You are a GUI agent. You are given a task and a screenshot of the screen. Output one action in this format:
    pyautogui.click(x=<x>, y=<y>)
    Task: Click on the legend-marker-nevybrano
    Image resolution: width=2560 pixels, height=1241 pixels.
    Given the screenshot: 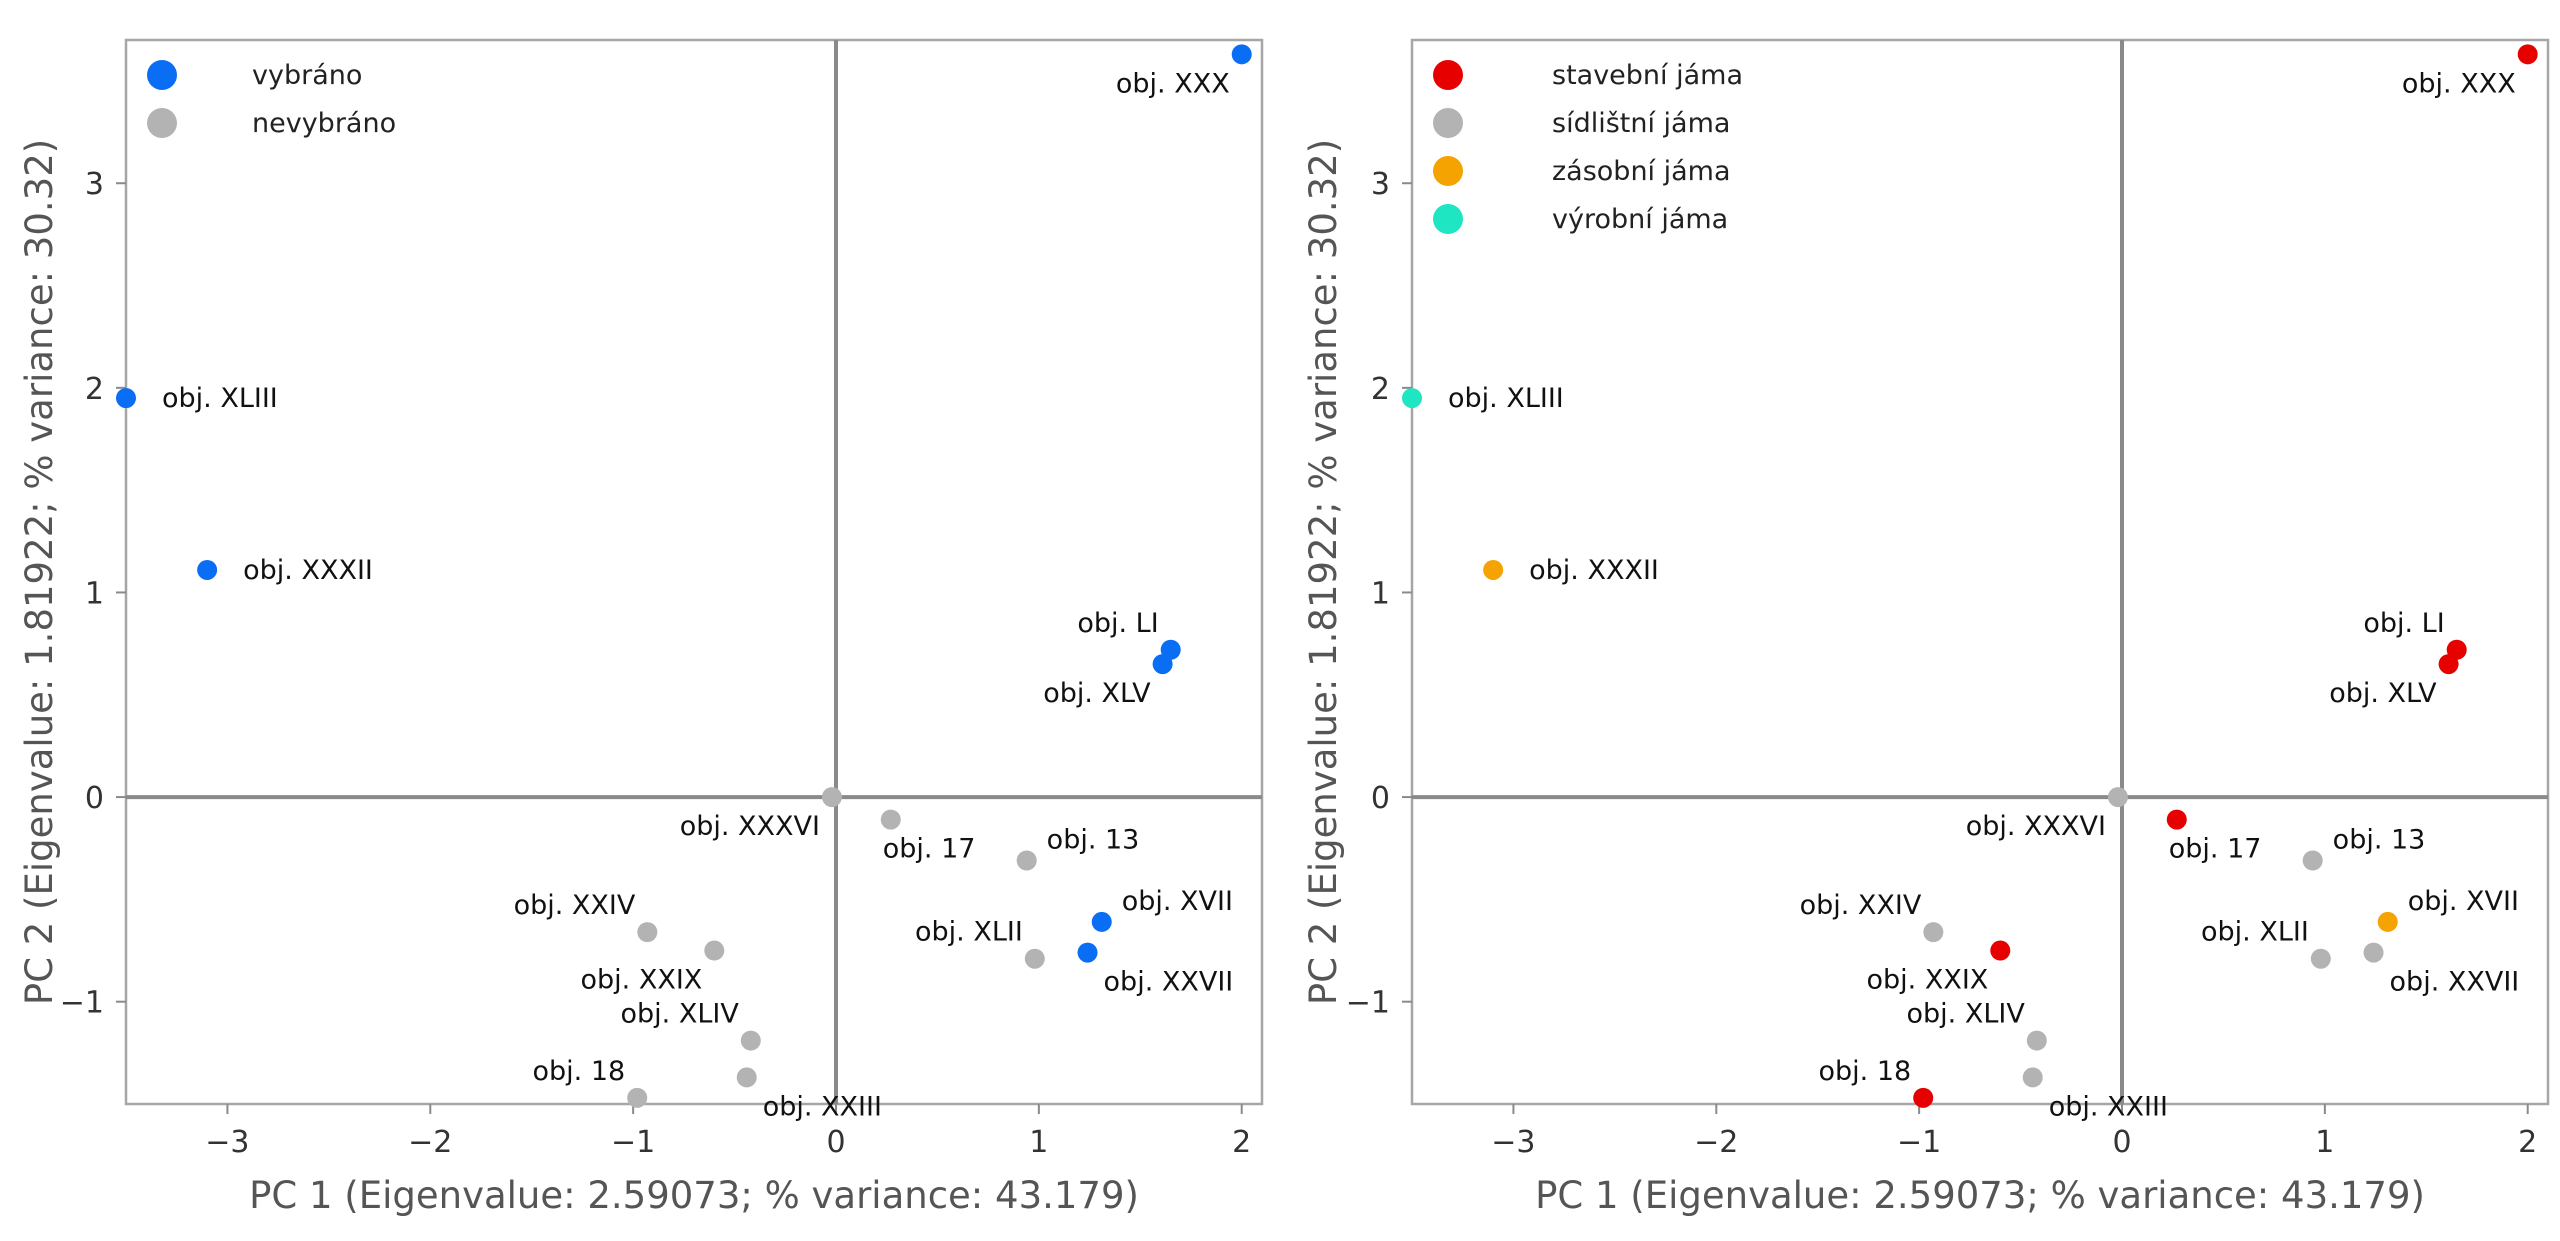 What is the action you would take?
    pyautogui.click(x=162, y=123)
    